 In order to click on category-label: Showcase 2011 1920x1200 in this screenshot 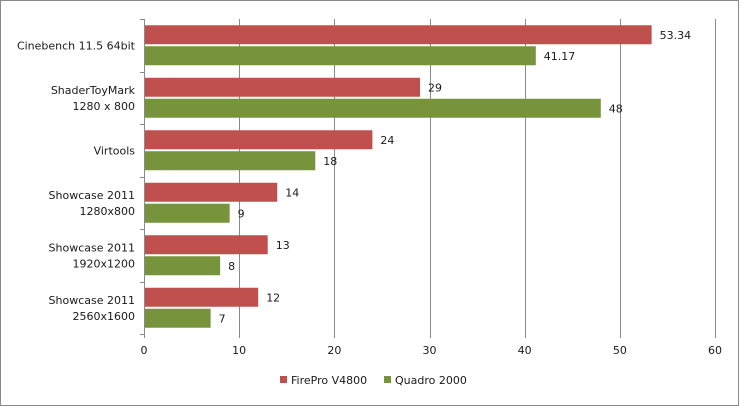, I will do `click(92, 255)`.